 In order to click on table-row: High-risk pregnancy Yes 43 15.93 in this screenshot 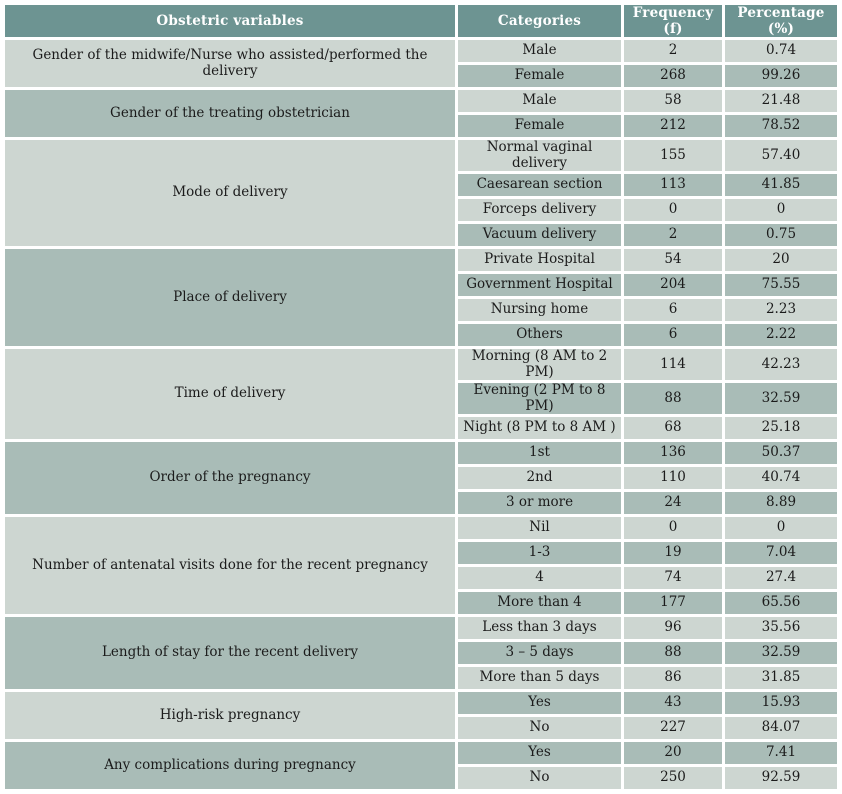, I will do `click(421, 716)`.